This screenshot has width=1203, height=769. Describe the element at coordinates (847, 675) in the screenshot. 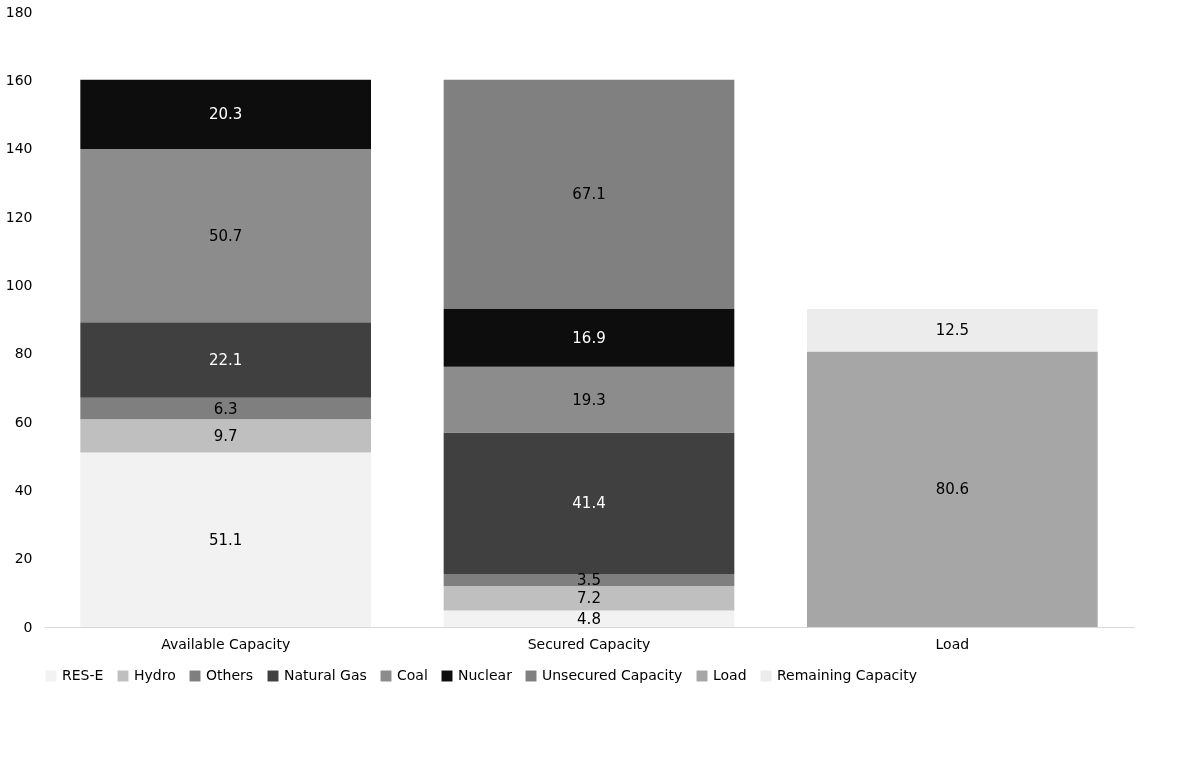

I see `legend-label: Remaining Capacity` at that location.